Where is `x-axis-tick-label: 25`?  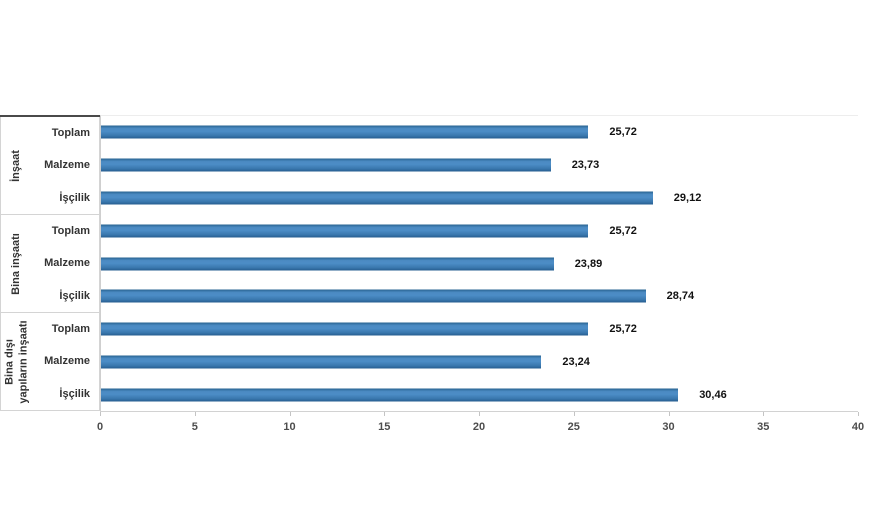 x-axis-tick-label: 25 is located at coordinates (573, 427).